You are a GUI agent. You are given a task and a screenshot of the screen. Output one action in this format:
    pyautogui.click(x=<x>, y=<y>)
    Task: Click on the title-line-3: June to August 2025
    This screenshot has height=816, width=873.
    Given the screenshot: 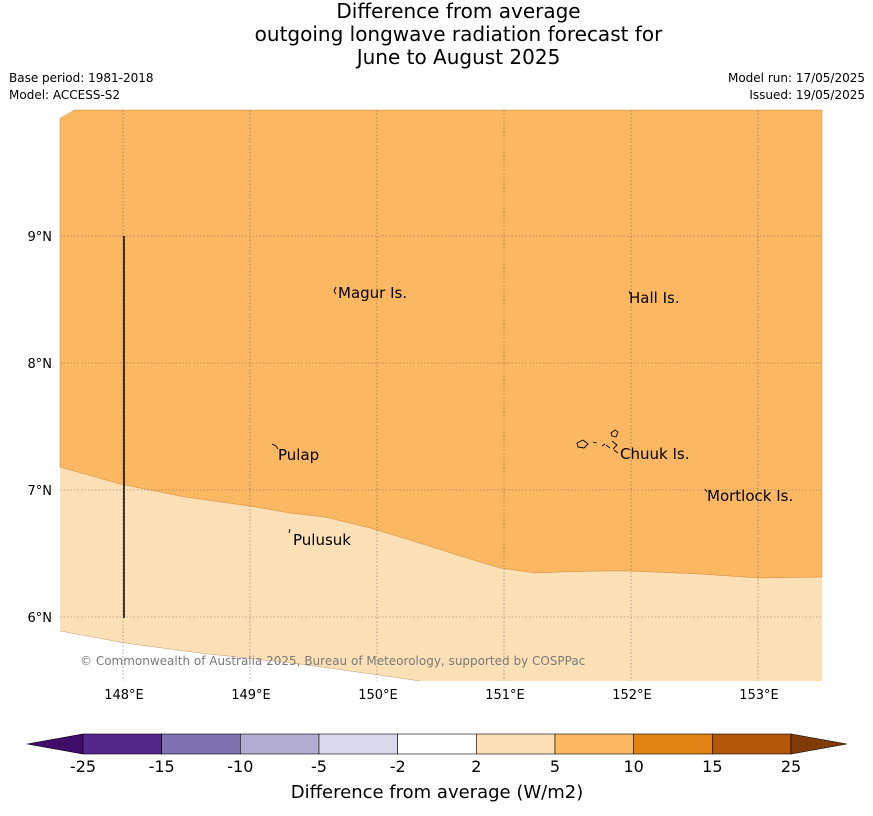 What is the action you would take?
    pyautogui.click(x=458, y=57)
    